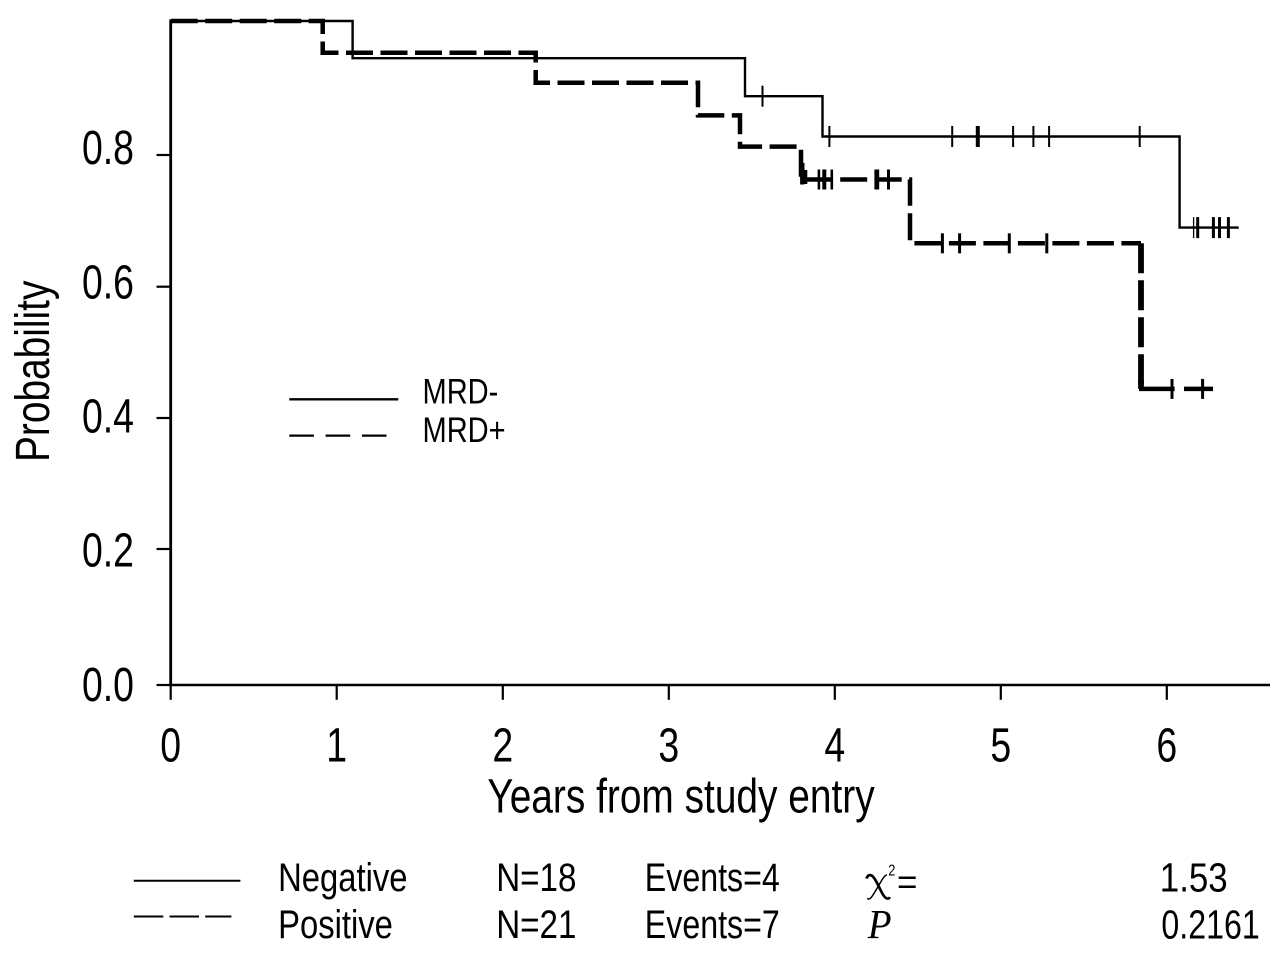  I want to click on svg-text: 0.4, so click(108, 417).